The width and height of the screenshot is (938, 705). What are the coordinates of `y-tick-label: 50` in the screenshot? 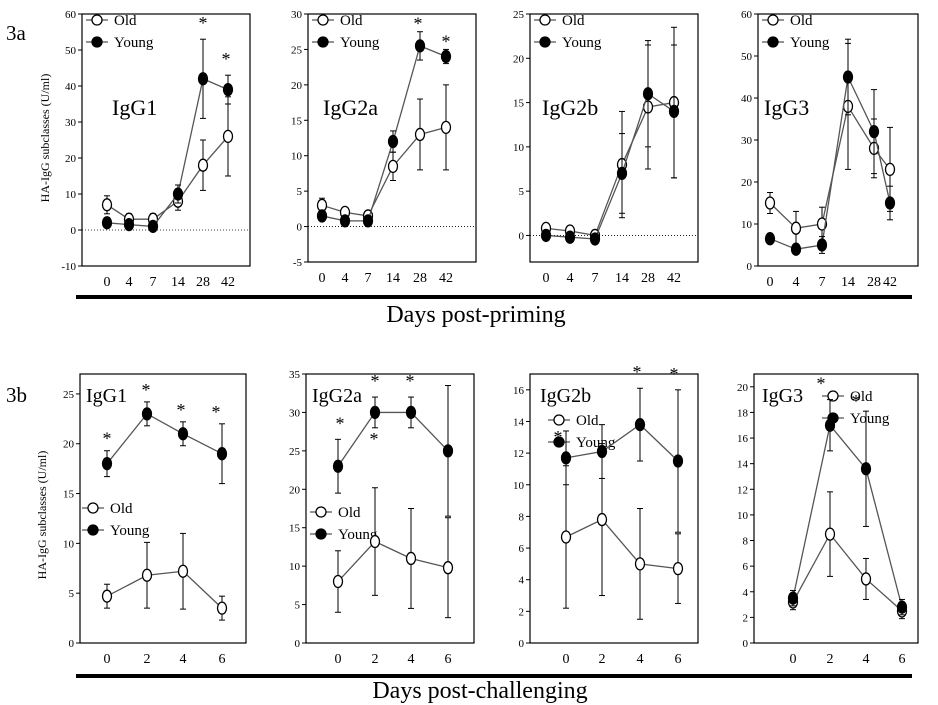 It's located at (71, 51).